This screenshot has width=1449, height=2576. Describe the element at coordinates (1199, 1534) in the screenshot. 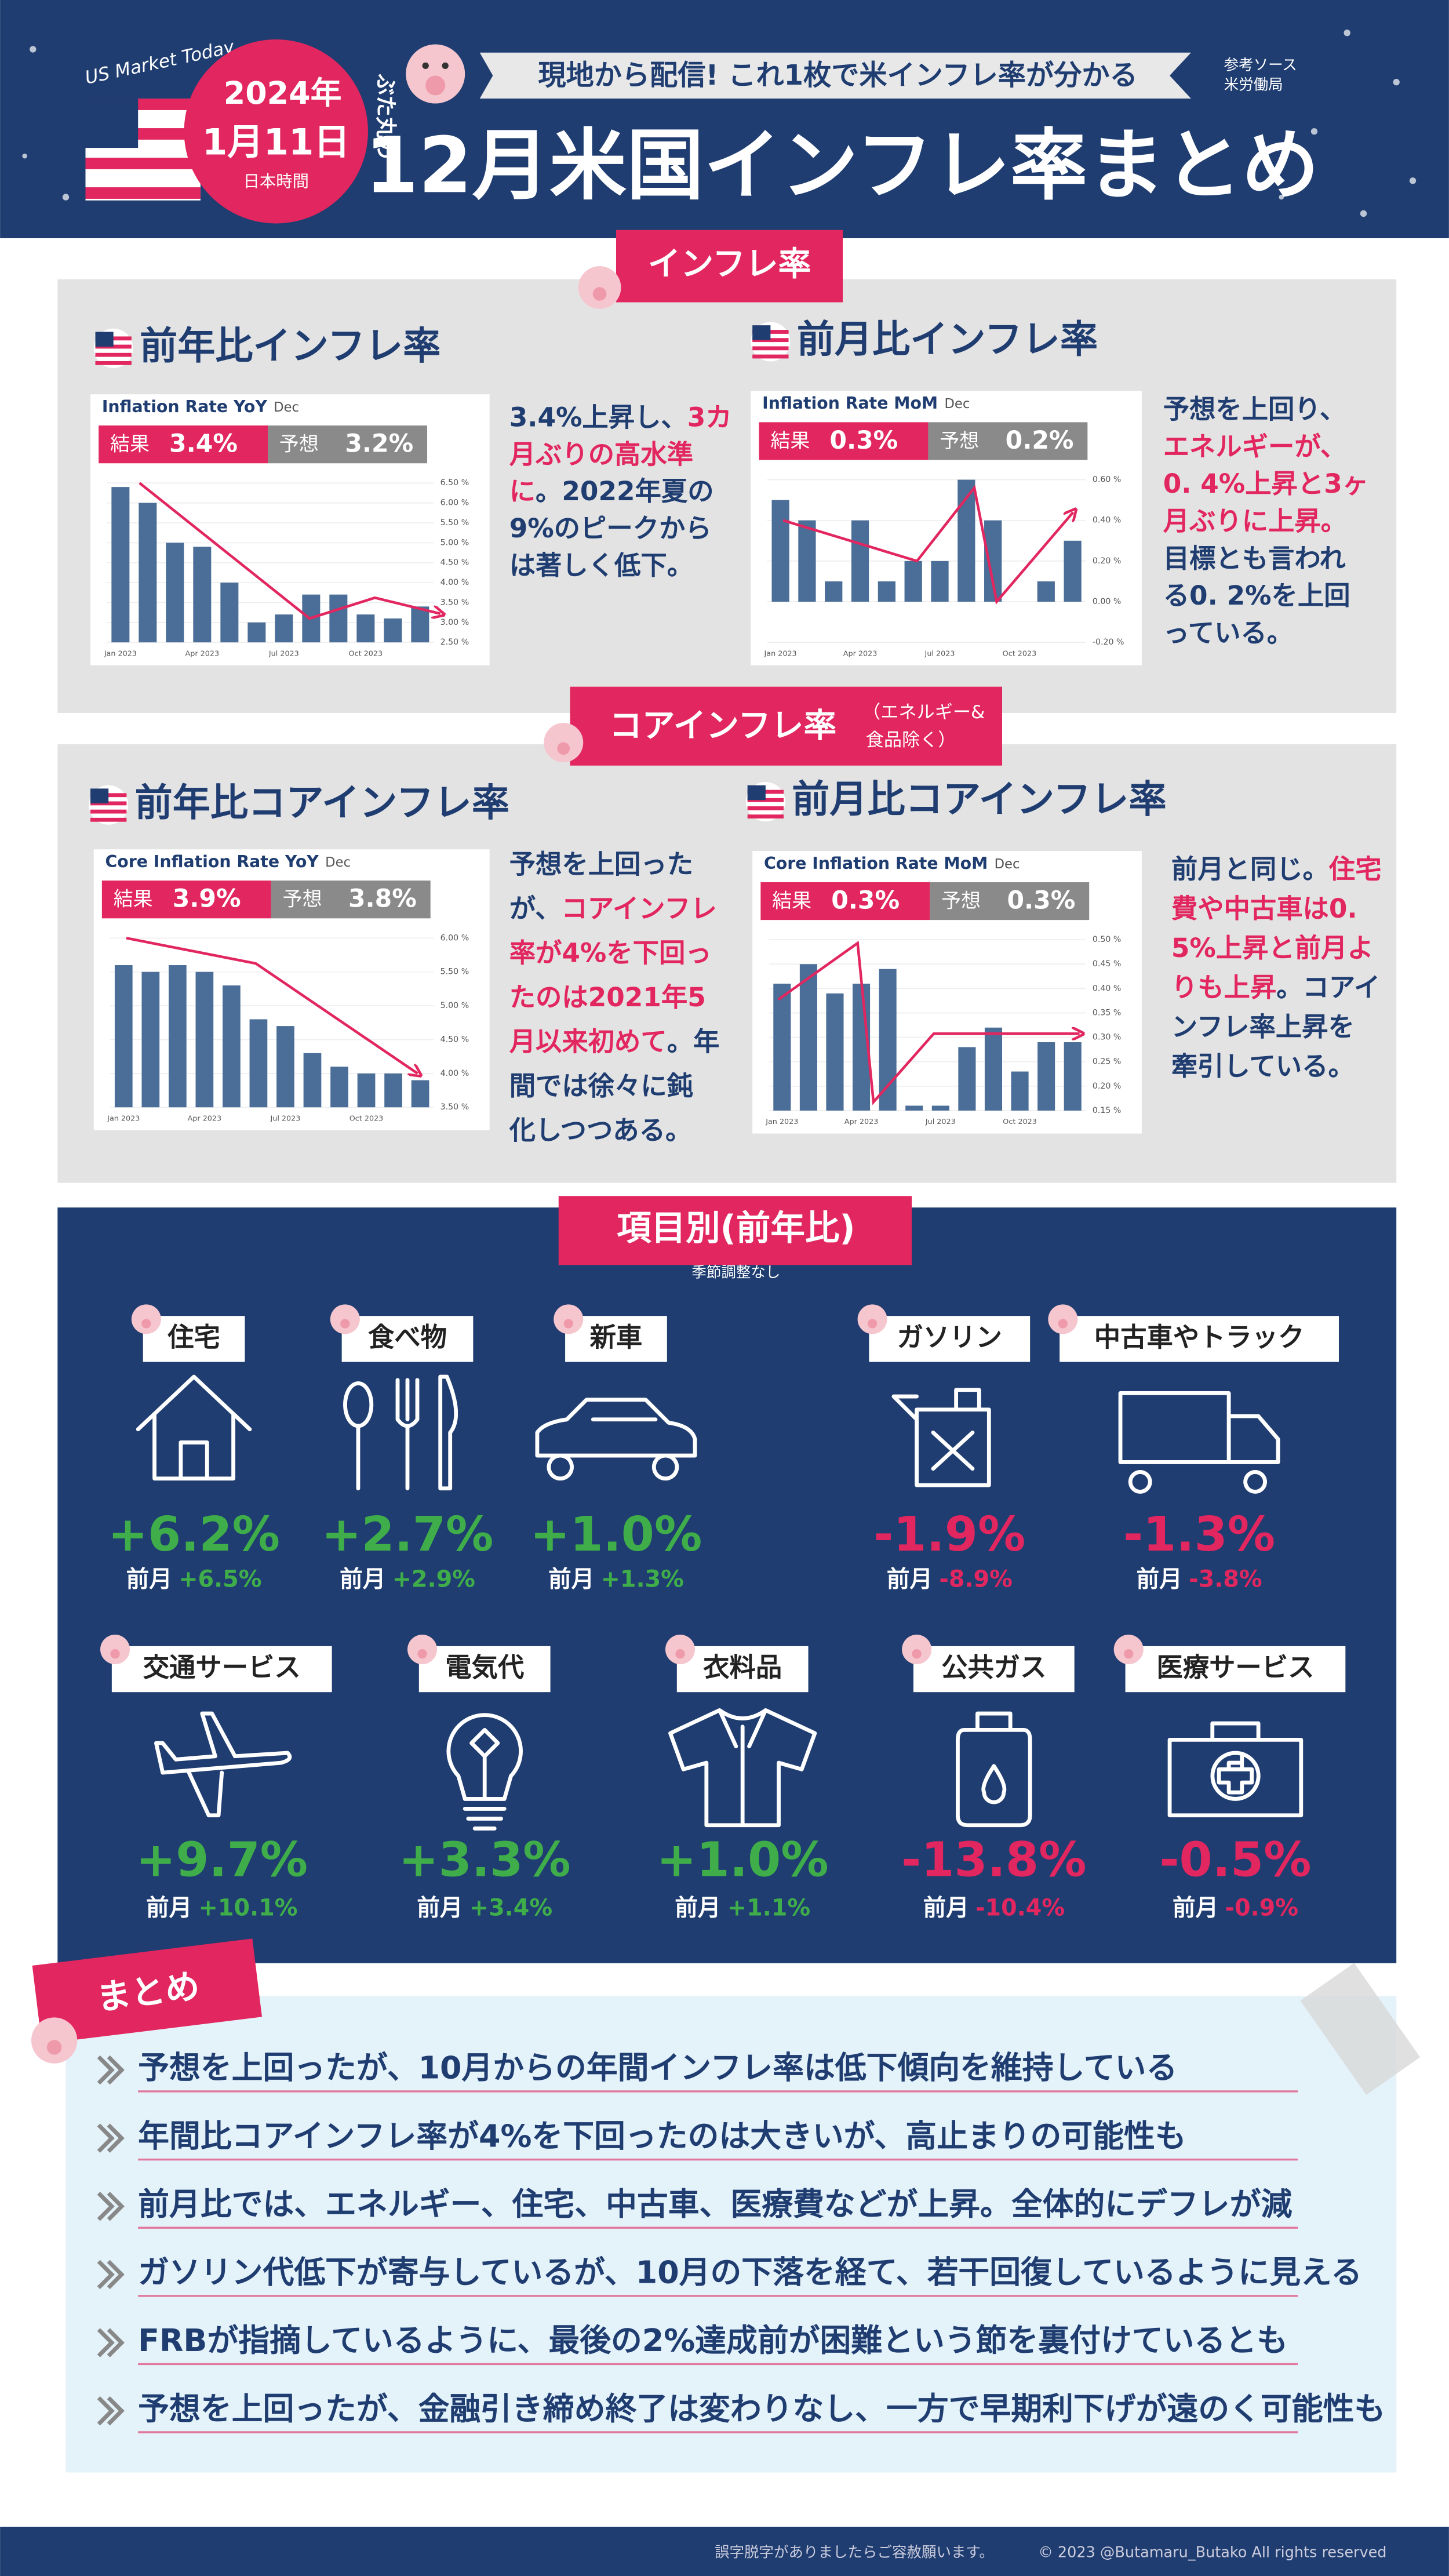

I see `item-value: -1.3%` at that location.